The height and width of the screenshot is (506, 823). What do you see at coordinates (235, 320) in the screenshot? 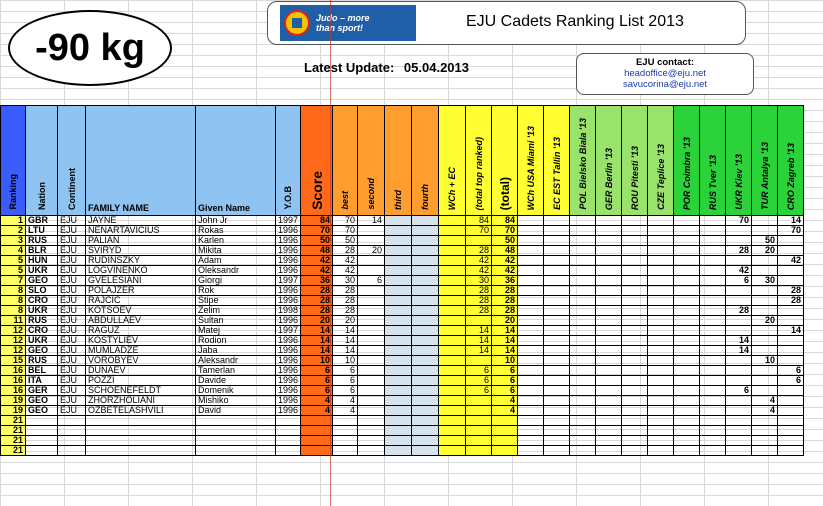
I see `cell-given: Sultan` at bounding box center [235, 320].